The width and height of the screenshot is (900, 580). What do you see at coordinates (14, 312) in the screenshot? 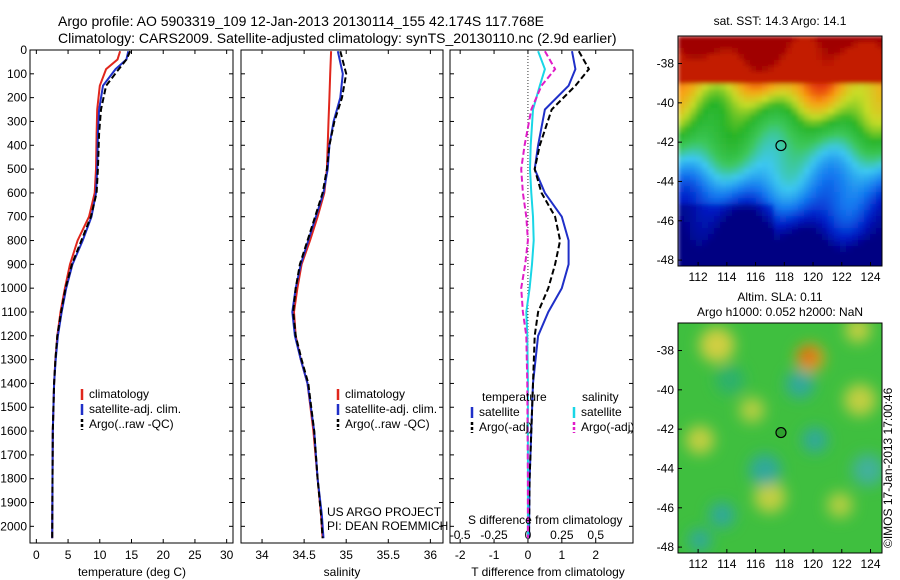
I see `y-tick-label: 1100` at bounding box center [14, 312].